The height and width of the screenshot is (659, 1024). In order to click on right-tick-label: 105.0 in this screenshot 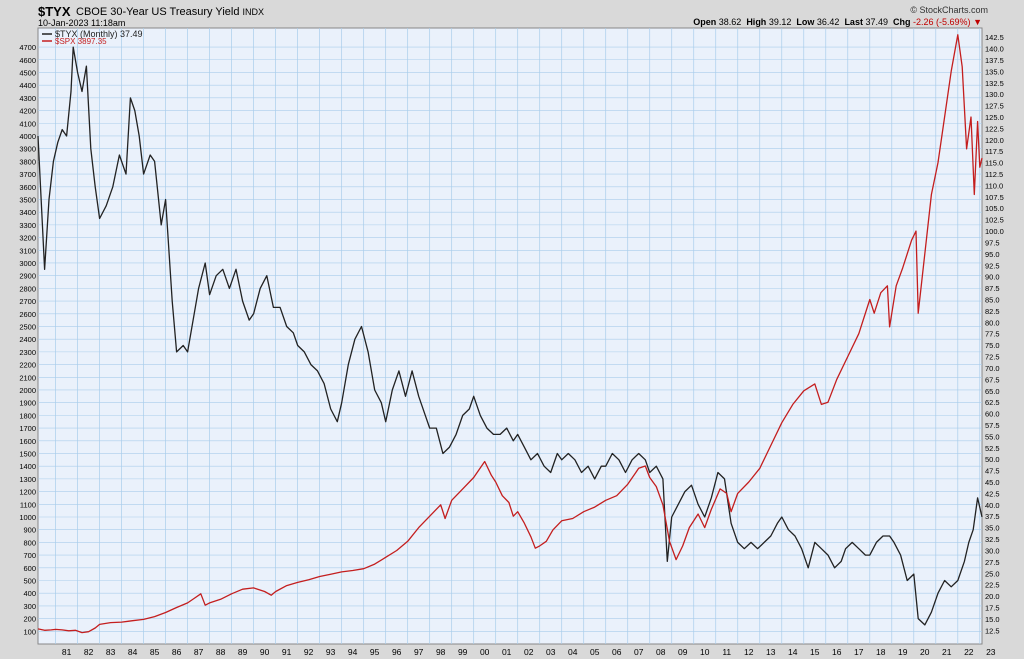, I will do `click(994, 208)`.